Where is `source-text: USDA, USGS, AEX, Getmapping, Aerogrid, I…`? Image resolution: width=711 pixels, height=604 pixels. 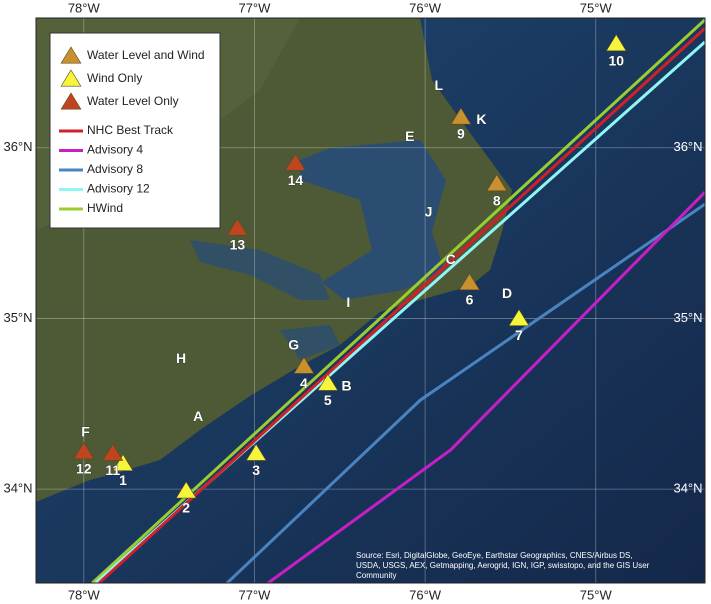
source-text: USDA, USGS, AEX, Getmapping, Aerogrid, I… is located at coordinates (503, 565).